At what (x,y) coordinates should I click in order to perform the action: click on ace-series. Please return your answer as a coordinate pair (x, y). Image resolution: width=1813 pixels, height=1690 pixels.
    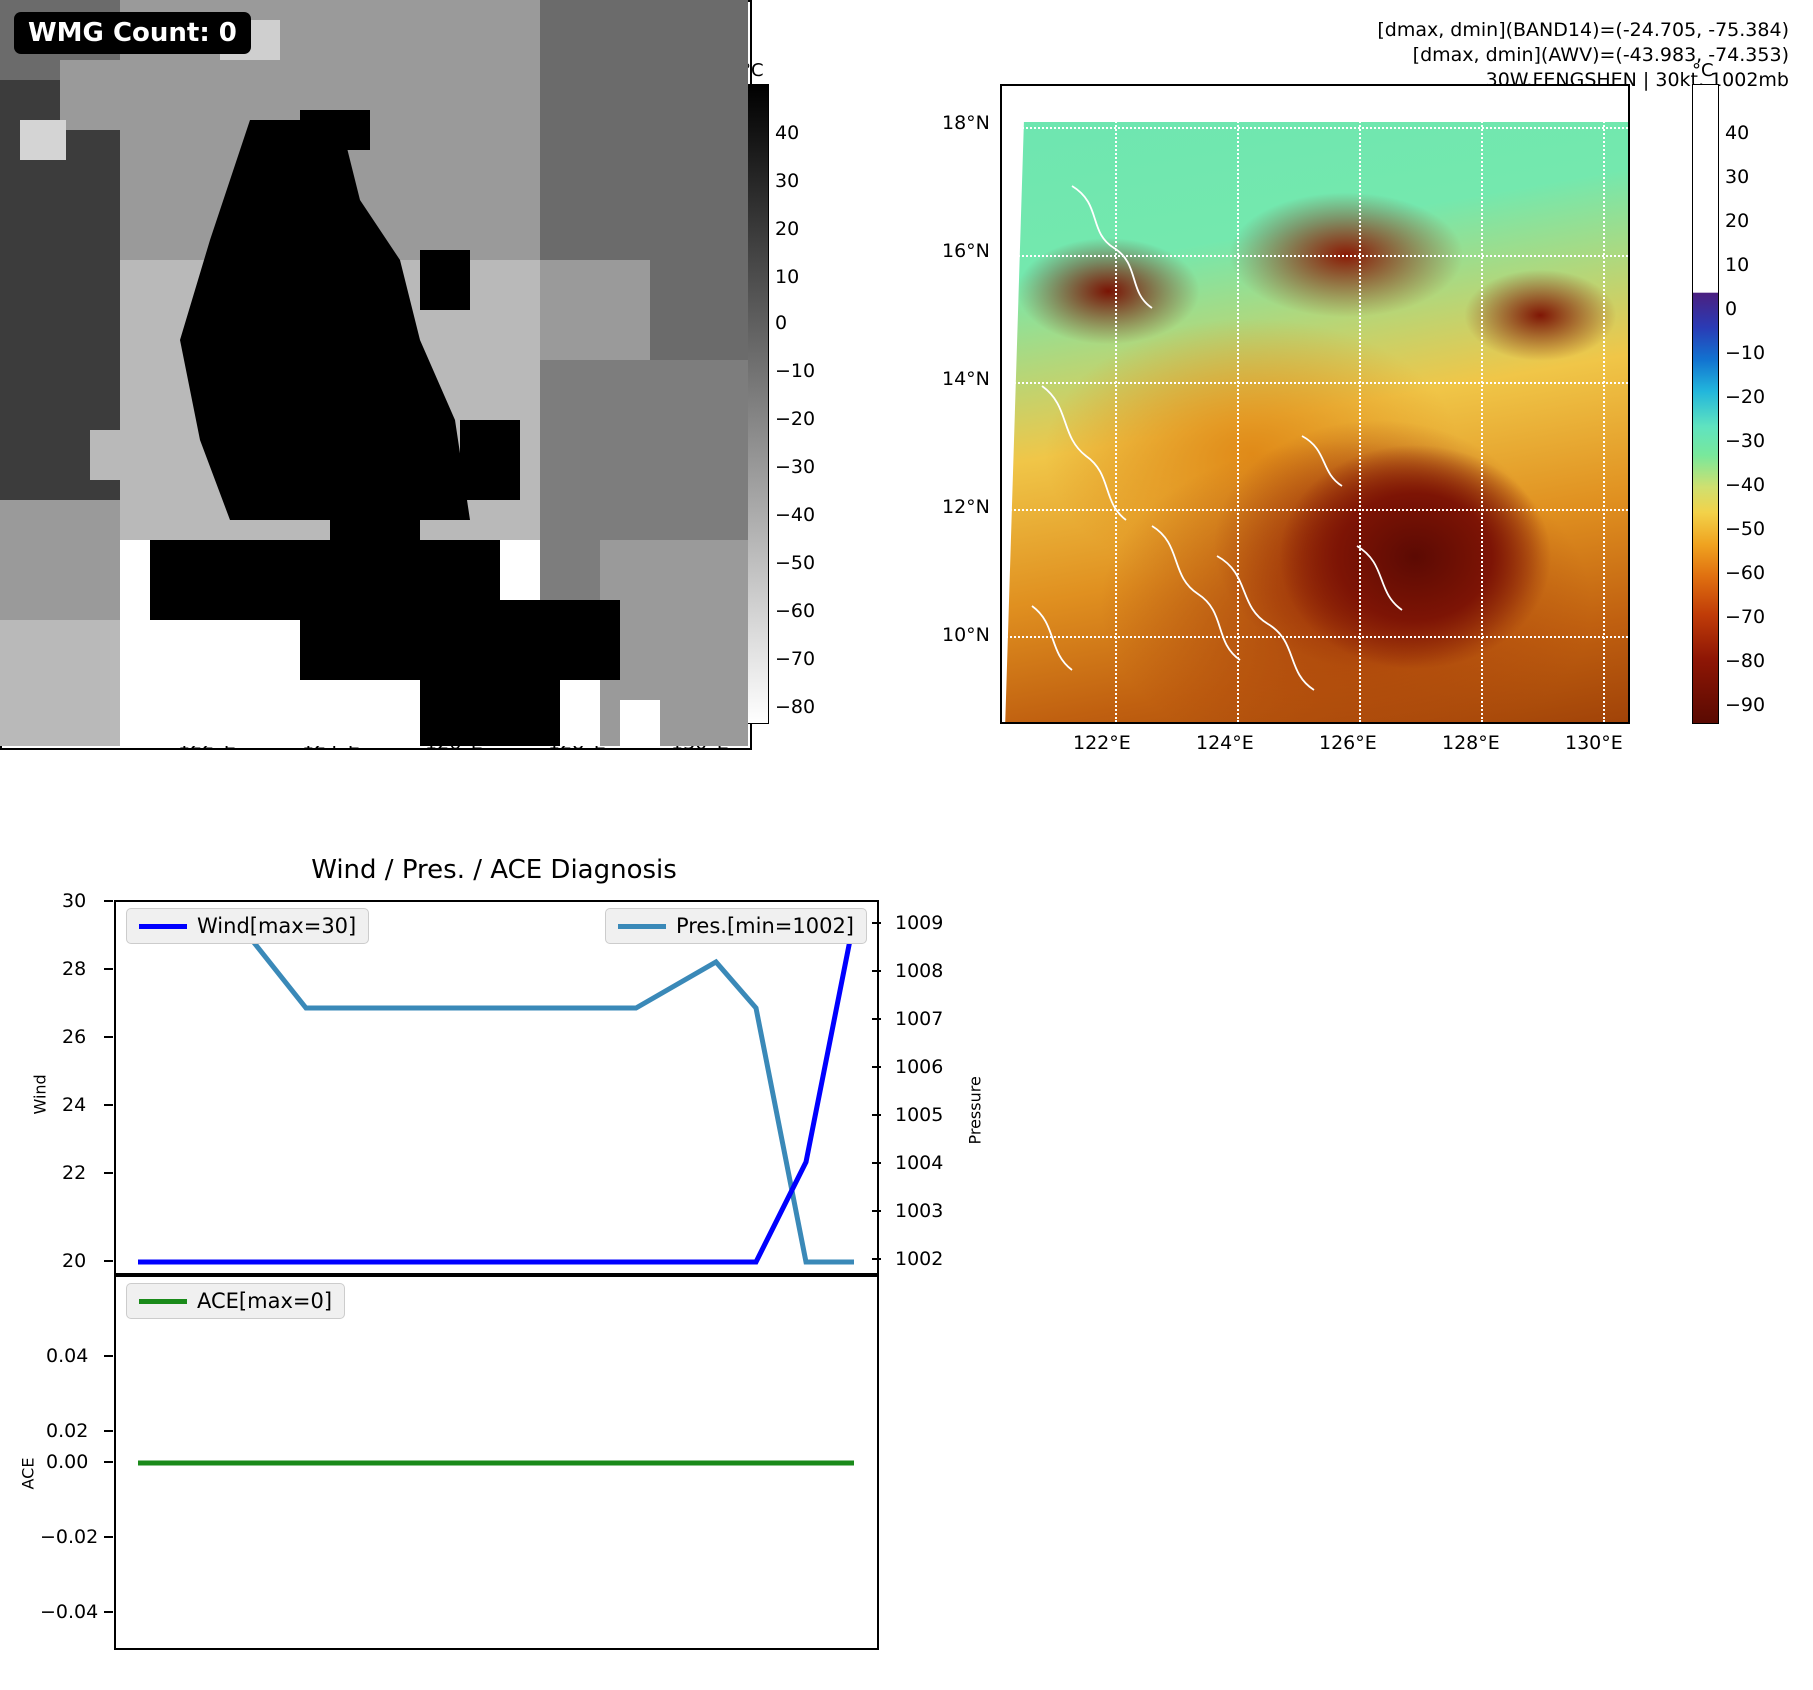
    Looking at the image, I should click on (496, 1463).